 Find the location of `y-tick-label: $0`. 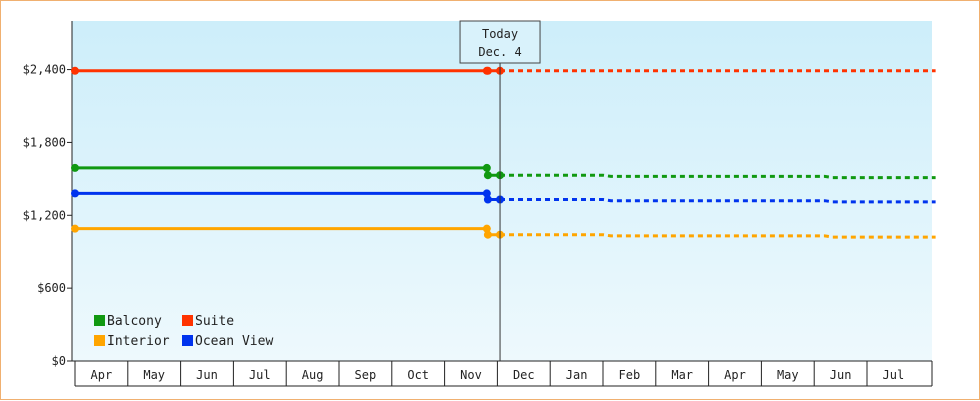

y-tick-label: $0 is located at coordinates (59, 361).